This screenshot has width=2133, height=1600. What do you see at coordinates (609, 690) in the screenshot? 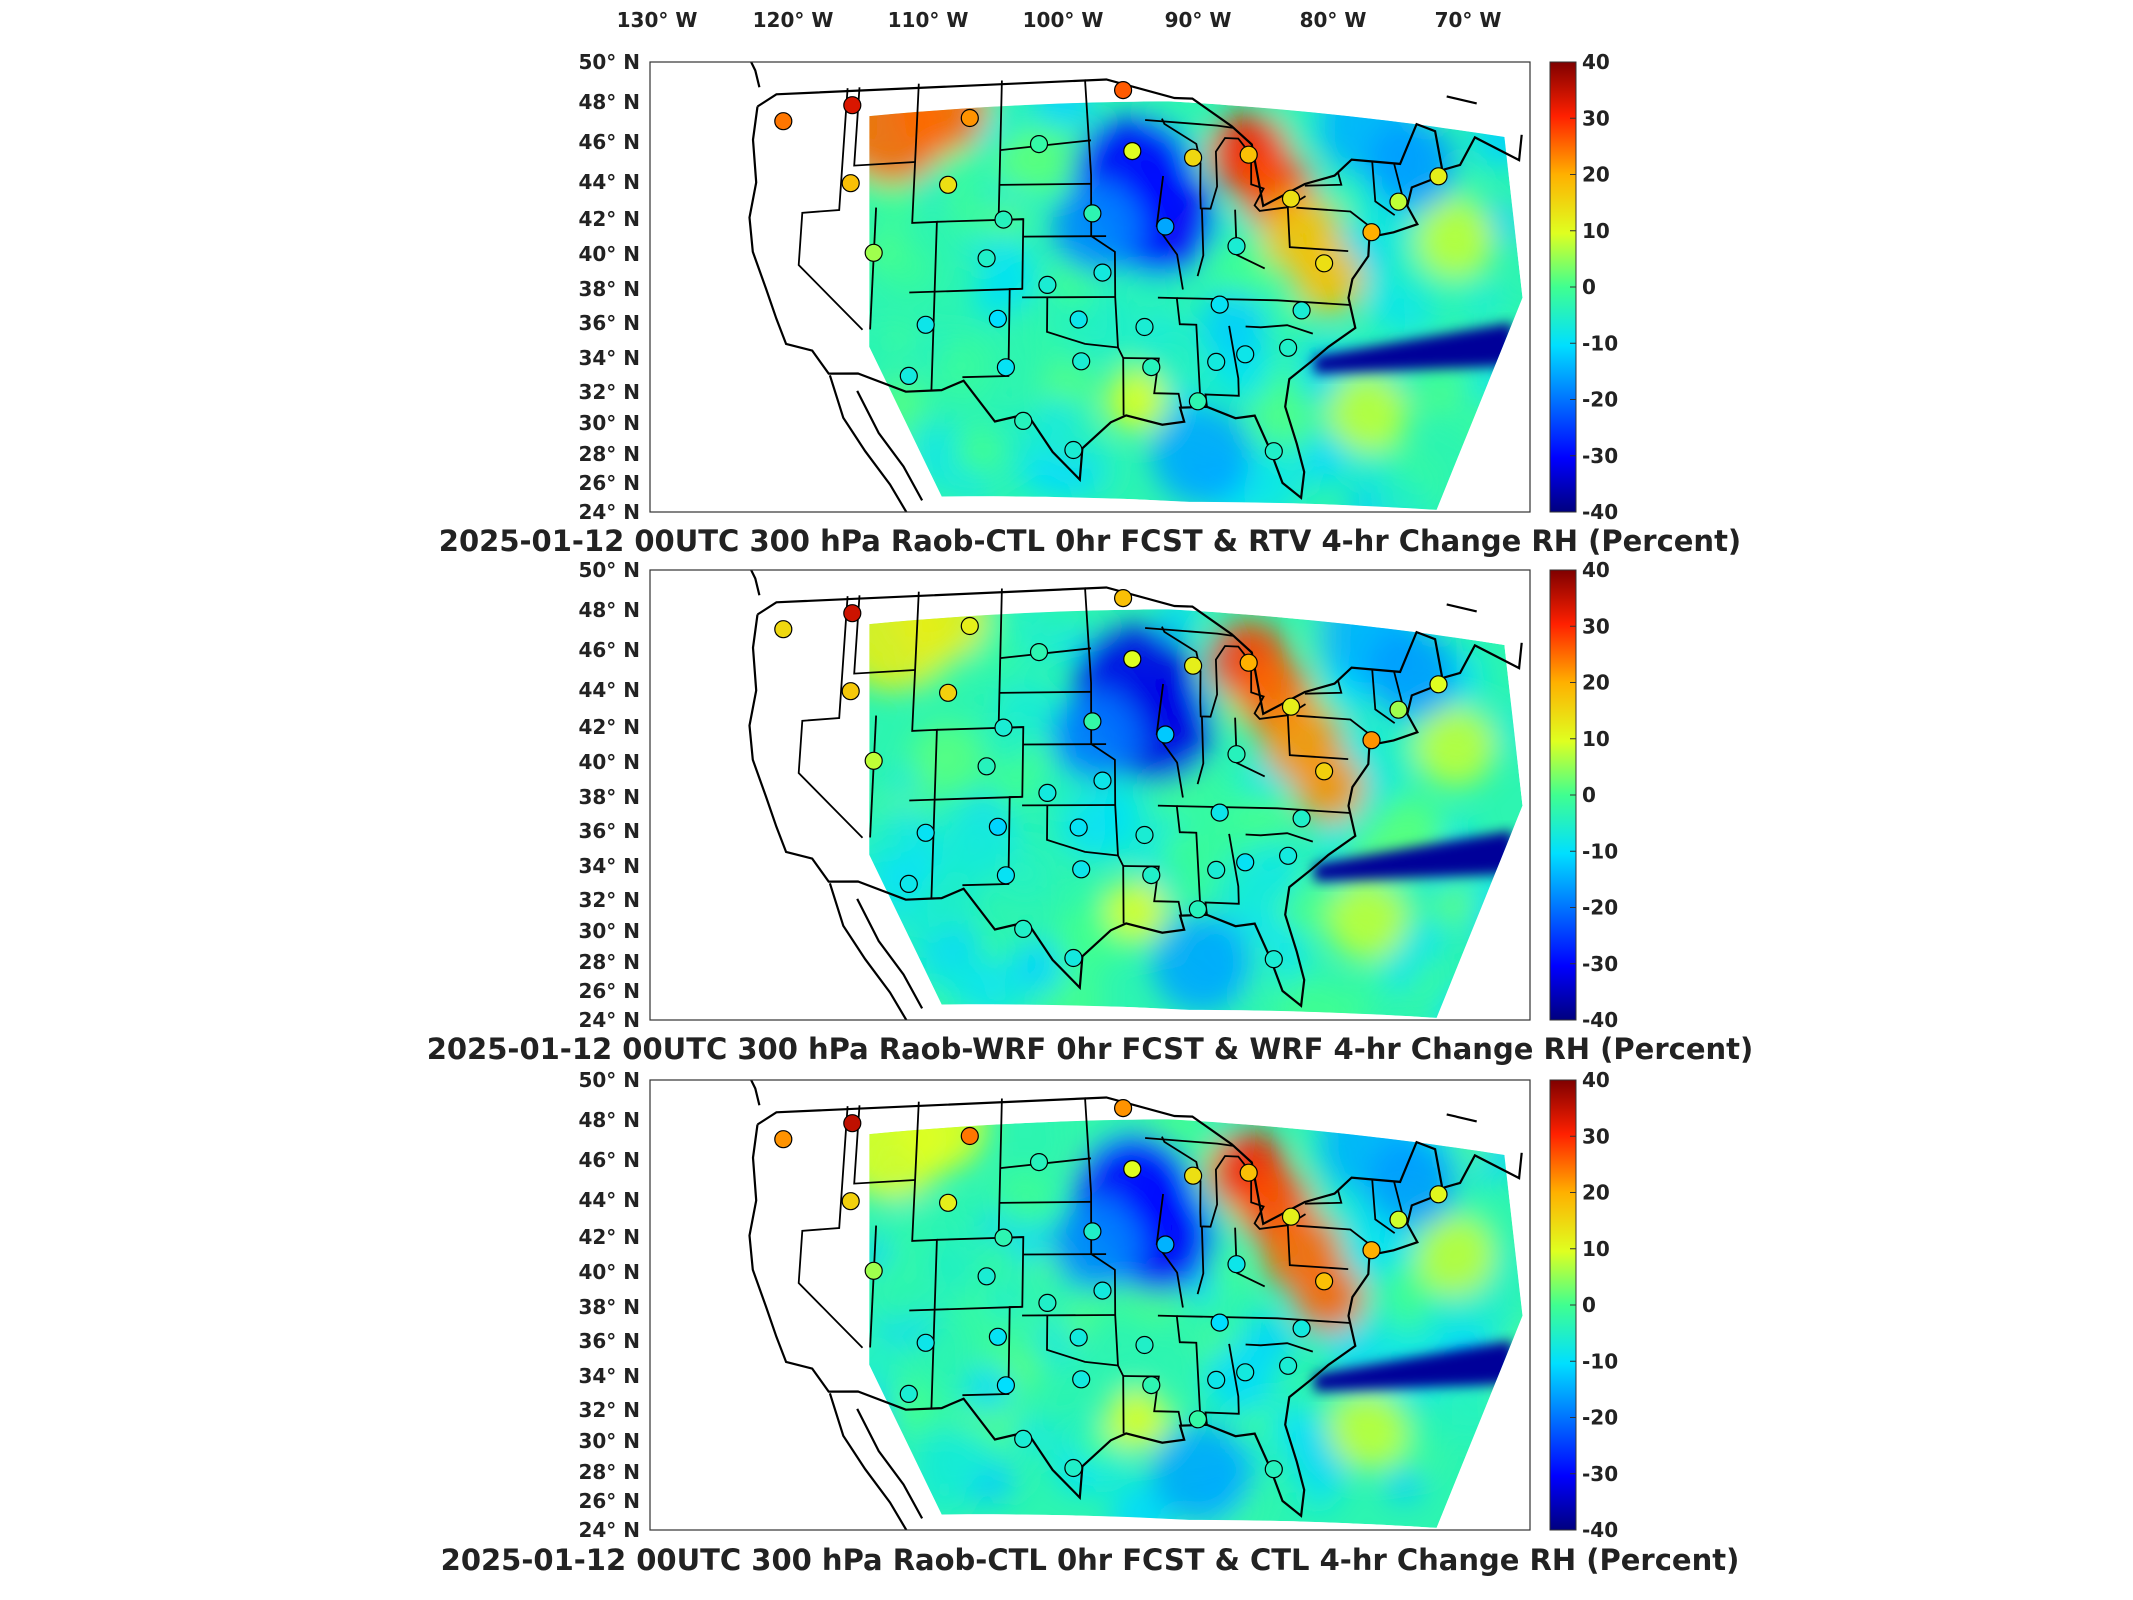
I see `lat-label: 44° N` at bounding box center [609, 690].